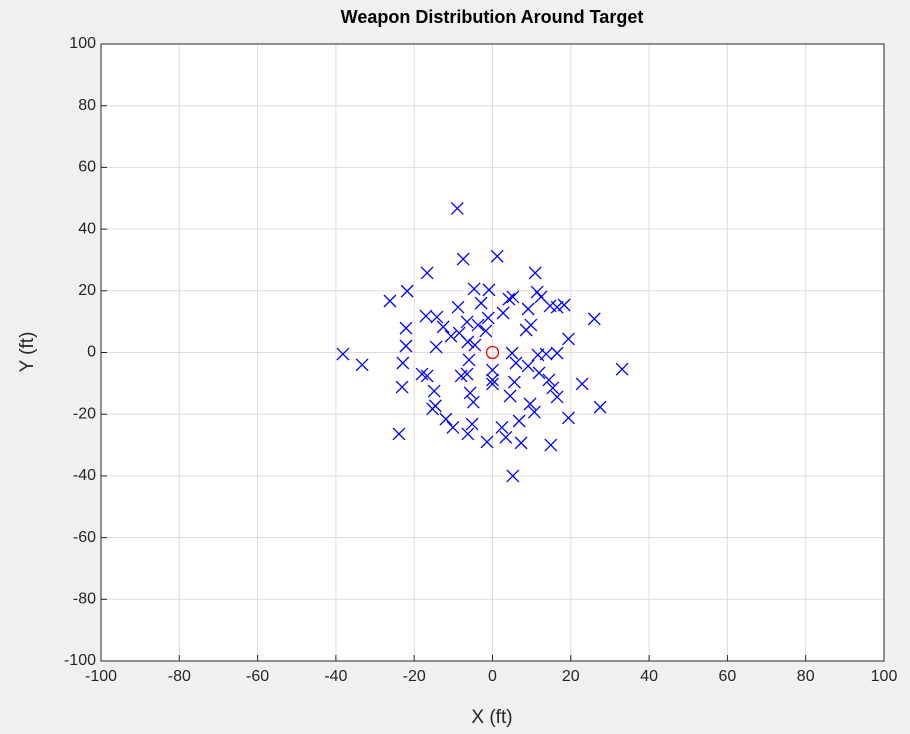 The image size is (910, 734). What do you see at coordinates (571, 676) in the screenshot?
I see `x-tick-label: 20` at bounding box center [571, 676].